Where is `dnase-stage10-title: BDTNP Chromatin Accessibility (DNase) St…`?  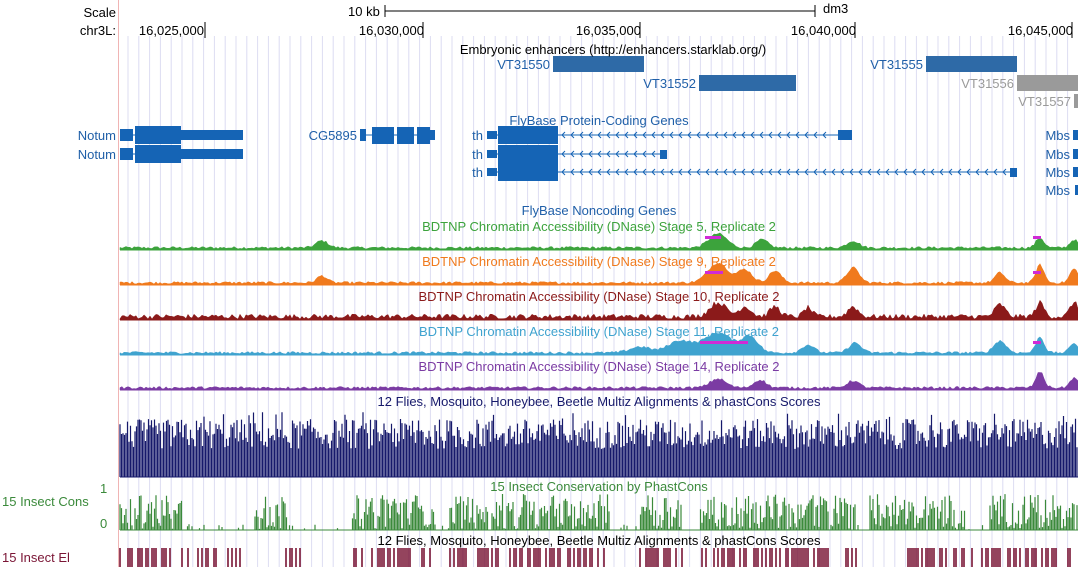 dnase-stage10-title: BDTNP Chromatin Accessibility (DNase) St… is located at coordinates (599, 296).